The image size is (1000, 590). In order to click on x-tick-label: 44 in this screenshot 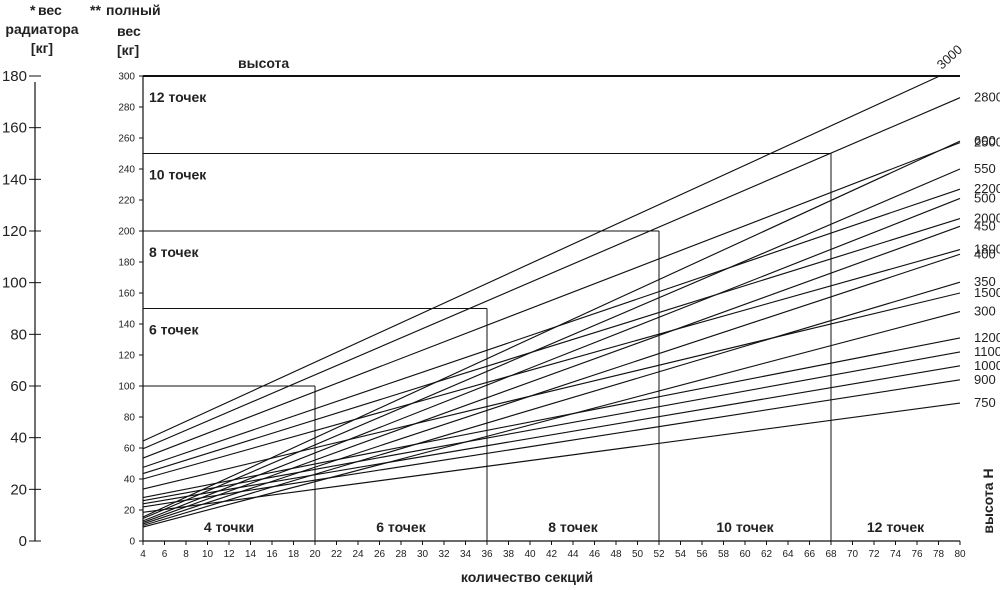, I will do `click(573, 554)`.